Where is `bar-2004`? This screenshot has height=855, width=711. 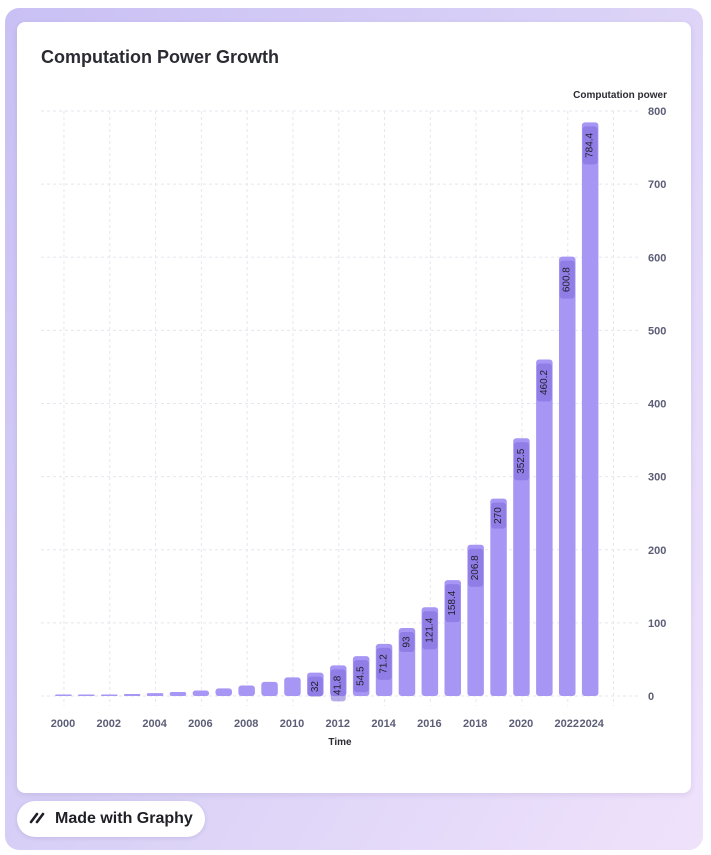
bar-2004 is located at coordinates (155, 694).